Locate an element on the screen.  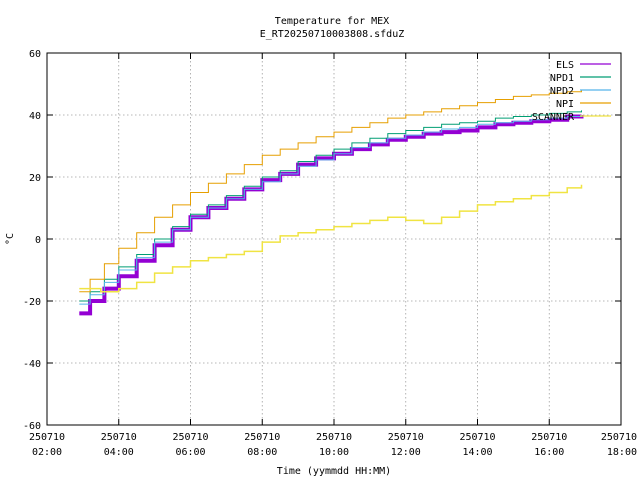
legend-label-els: ELS is located at coordinates (565, 65).